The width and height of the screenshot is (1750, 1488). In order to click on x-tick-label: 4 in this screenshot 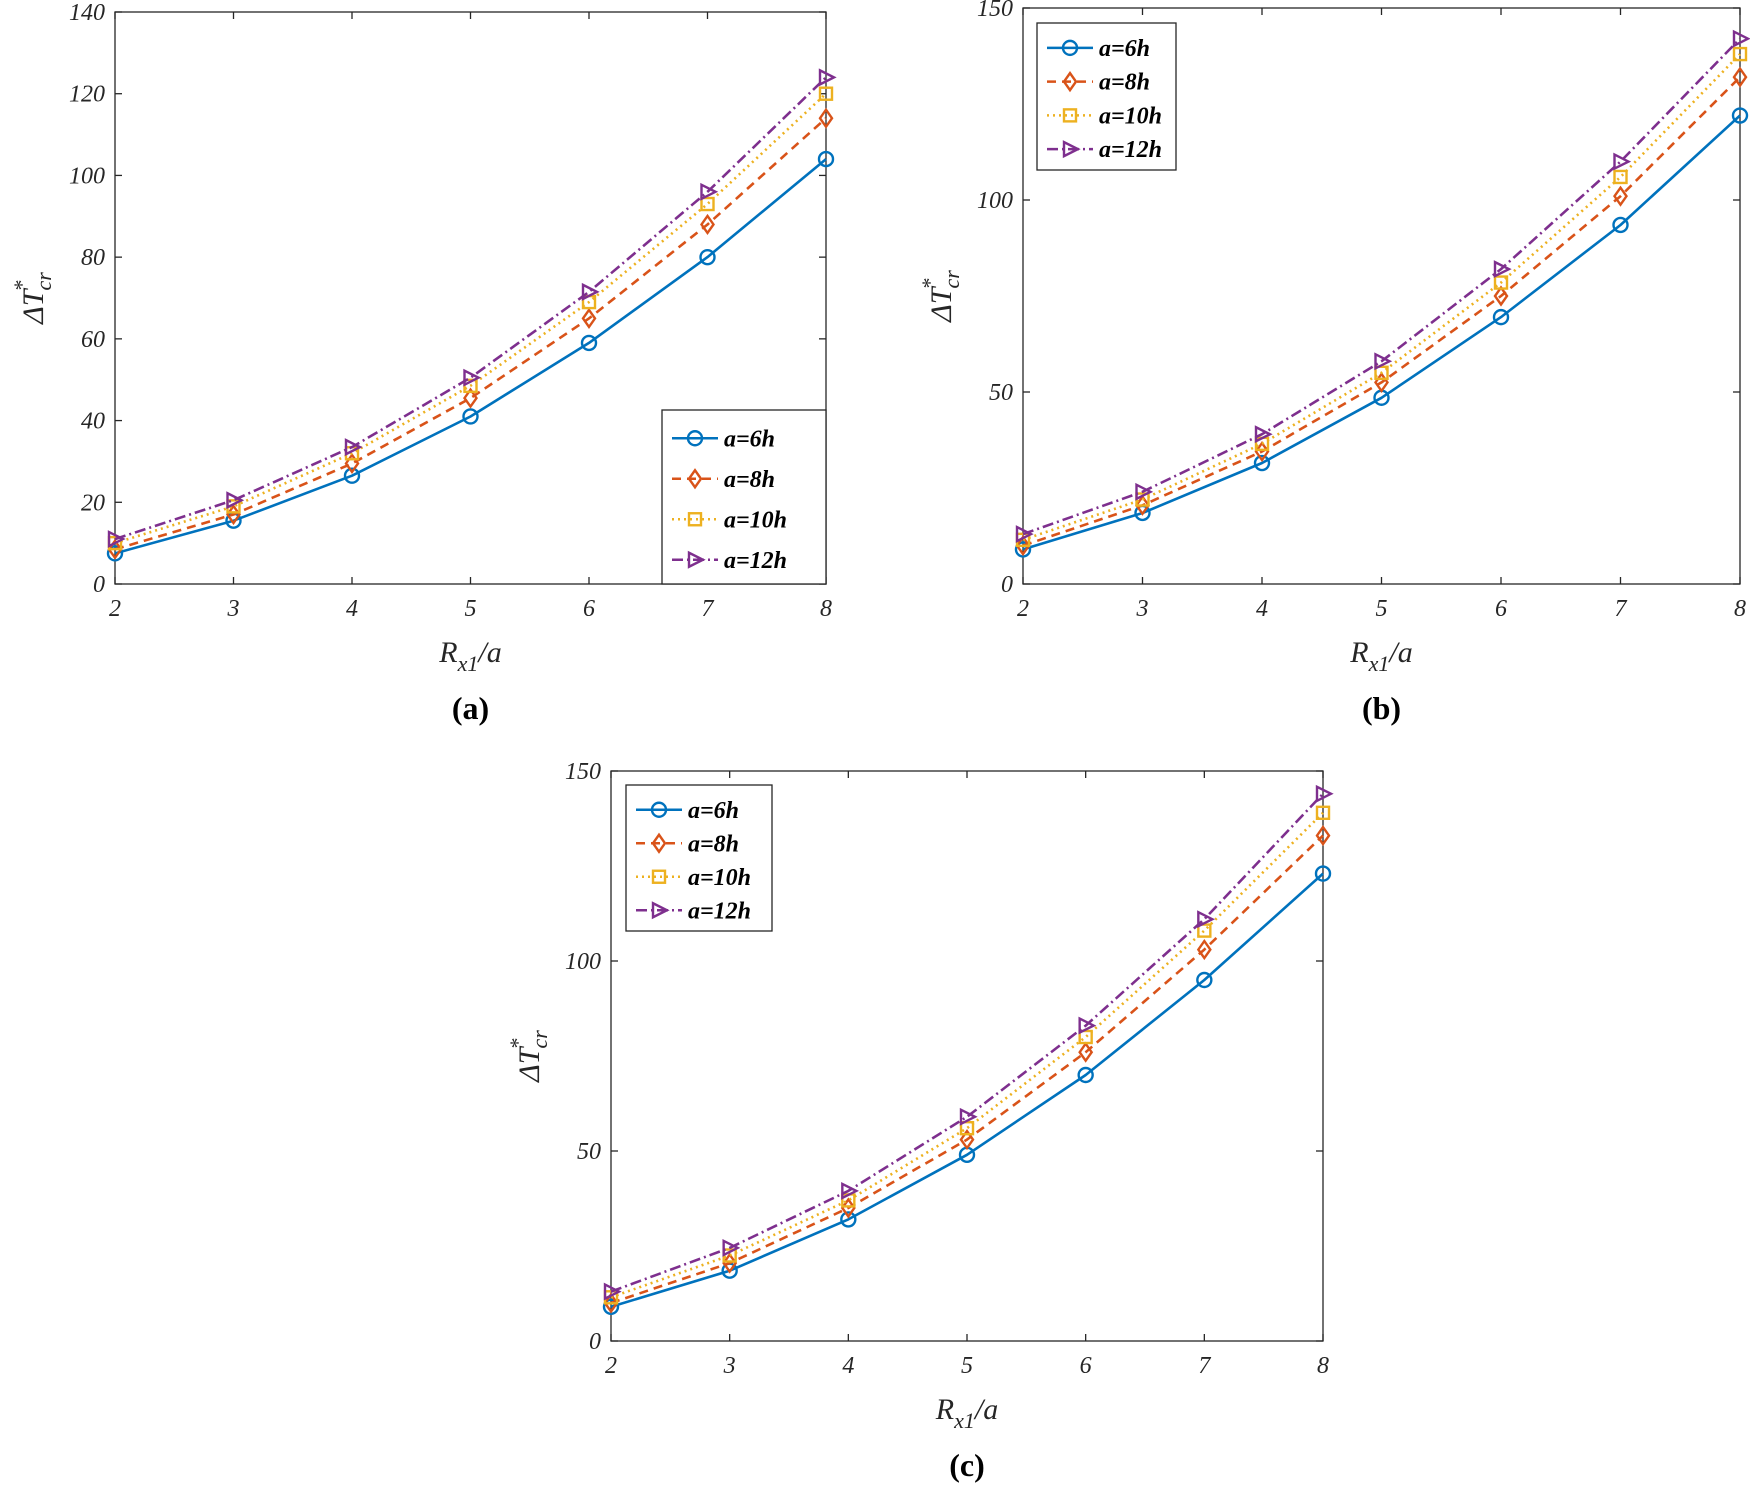, I will do `click(1262, 609)`.